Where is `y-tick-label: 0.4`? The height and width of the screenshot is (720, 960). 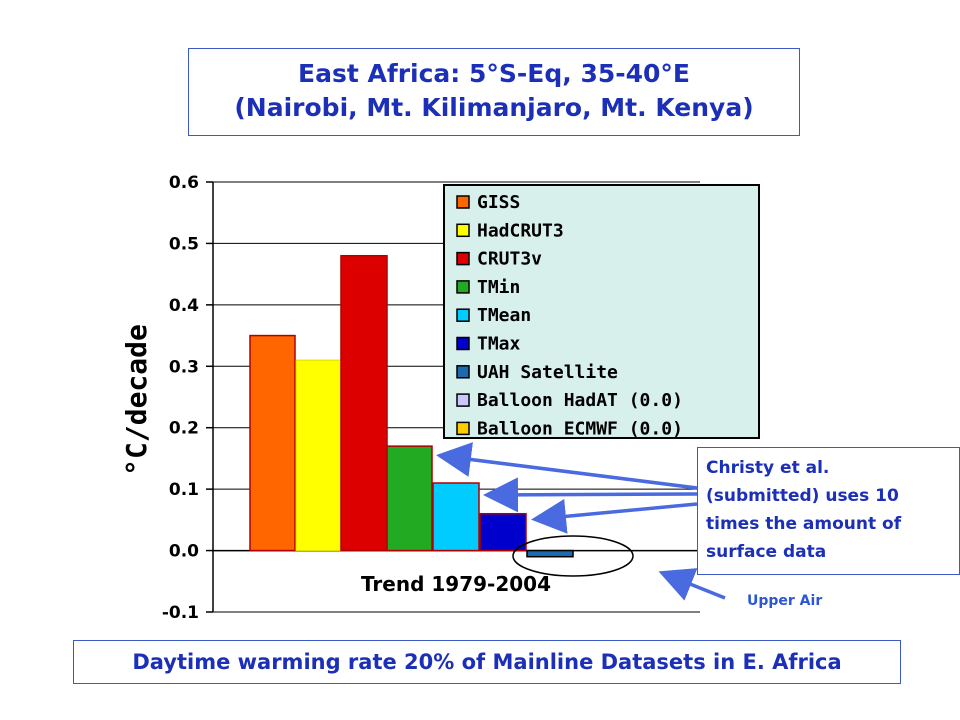 y-tick-label: 0.4 is located at coordinates (184, 306).